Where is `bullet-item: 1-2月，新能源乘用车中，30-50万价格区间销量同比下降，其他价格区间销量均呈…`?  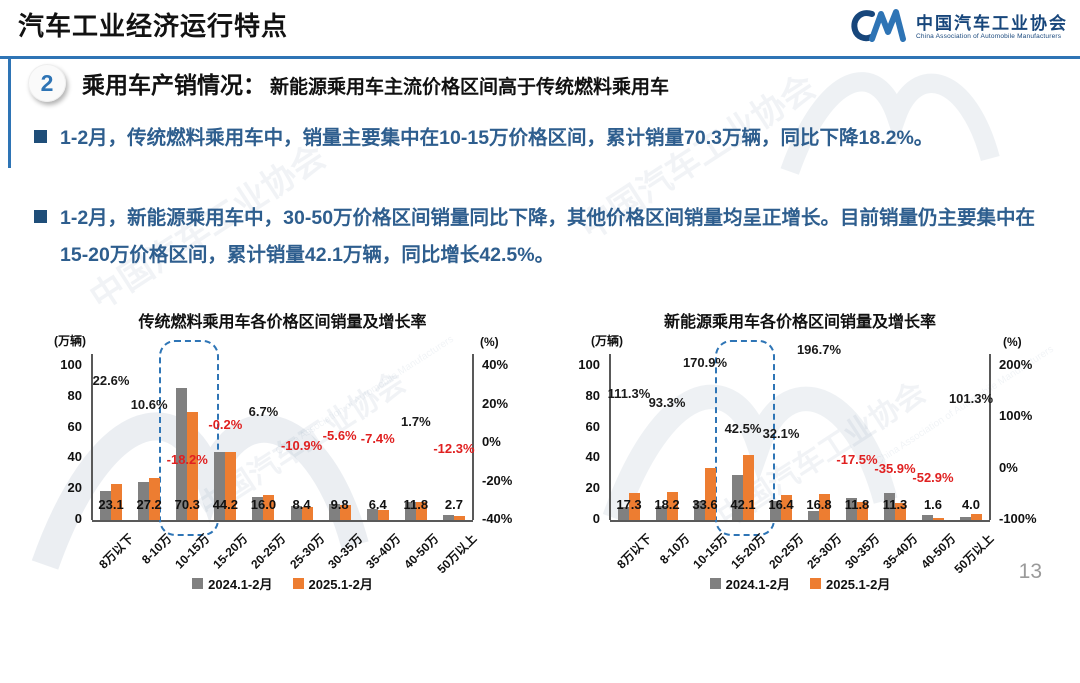 bullet-item: 1-2月，新能源乘用车中，30-50万价格区间销量同比下降，其他价格区间销量均呈… is located at coordinates (546, 237).